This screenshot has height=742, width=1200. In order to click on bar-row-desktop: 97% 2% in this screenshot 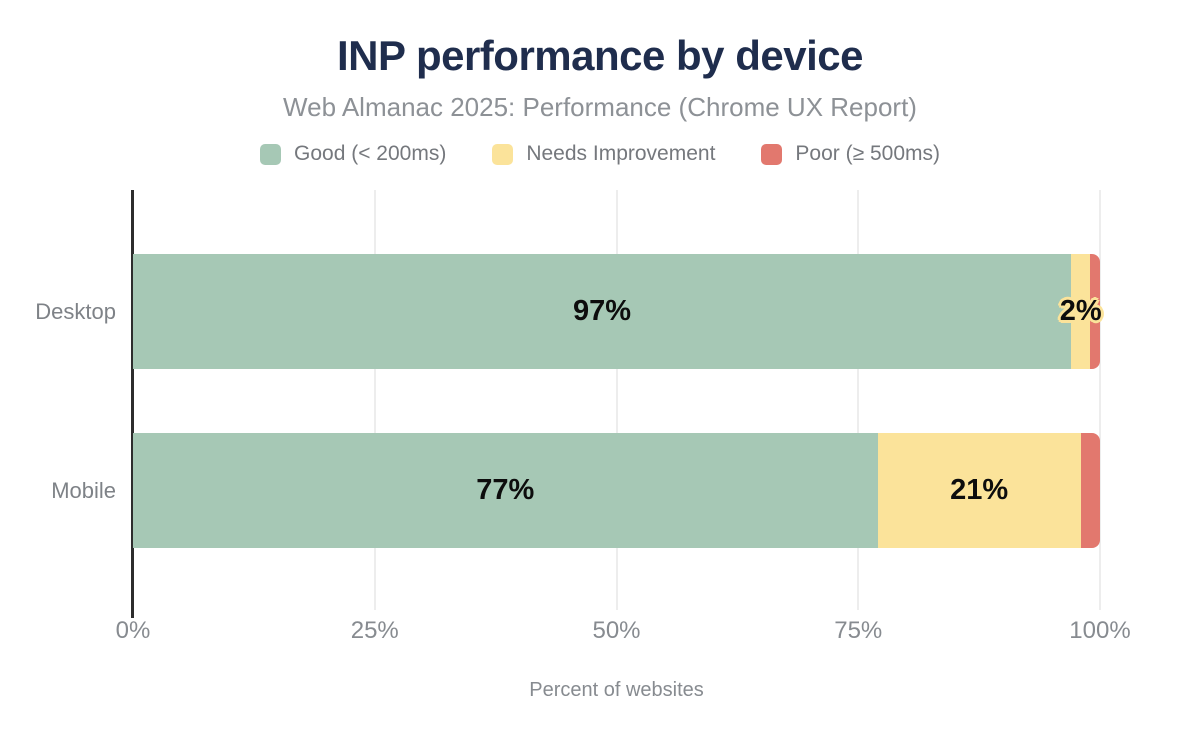, I will do `click(617, 311)`.